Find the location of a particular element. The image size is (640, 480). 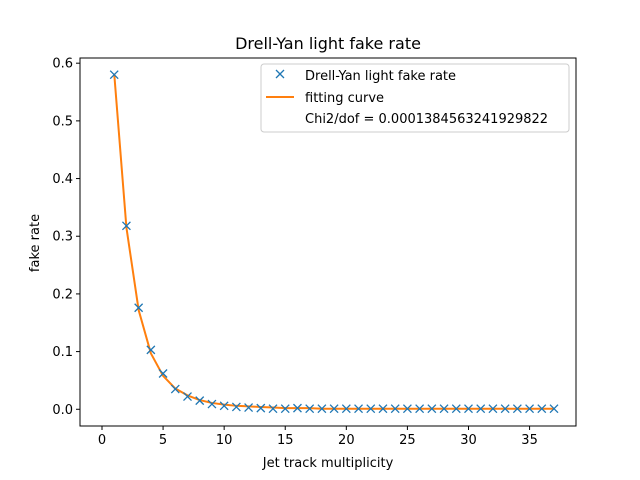

y-tick-label: 0.3 is located at coordinates (62, 237).